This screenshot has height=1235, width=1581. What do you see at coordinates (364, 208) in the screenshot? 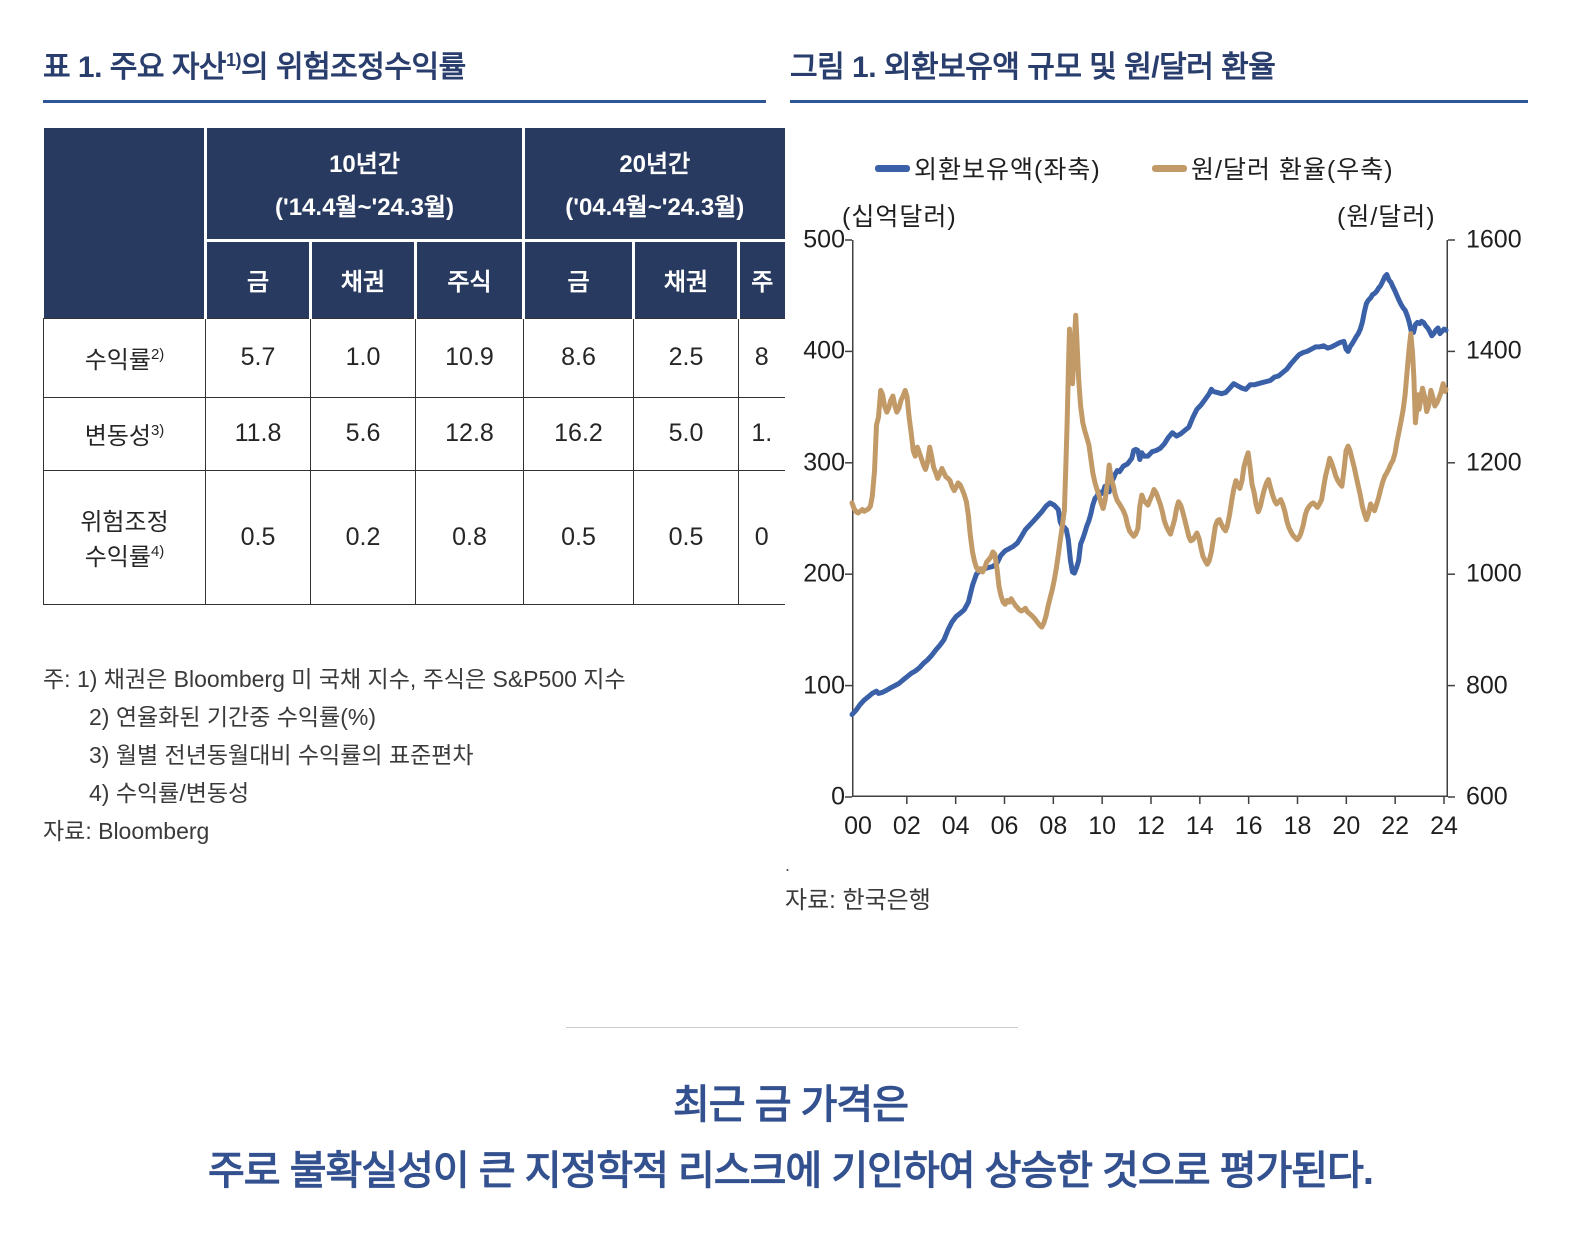
I see `period-10y-range: ('14.4월~'24.3월)` at bounding box center [364, 208].